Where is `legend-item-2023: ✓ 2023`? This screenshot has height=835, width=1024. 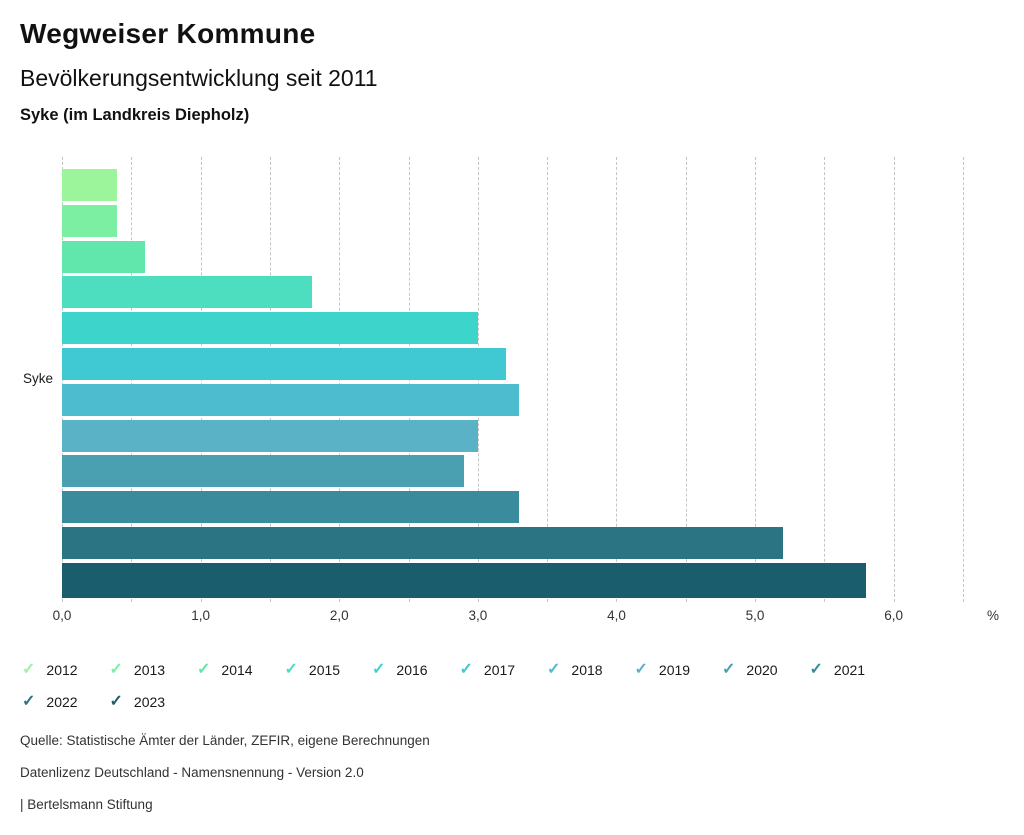
legend-item-2023: ✓ 2023 is located at coordinates (154, 702).